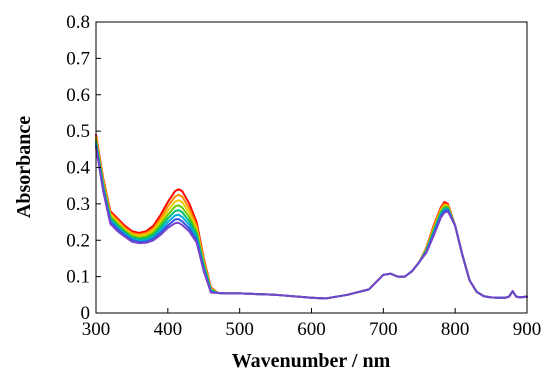 The height and width of the screenshot is (380, 547). Describe the element at coordinates (527, 329) in the screenshot. I see `x-tick-label: 900` at that location.